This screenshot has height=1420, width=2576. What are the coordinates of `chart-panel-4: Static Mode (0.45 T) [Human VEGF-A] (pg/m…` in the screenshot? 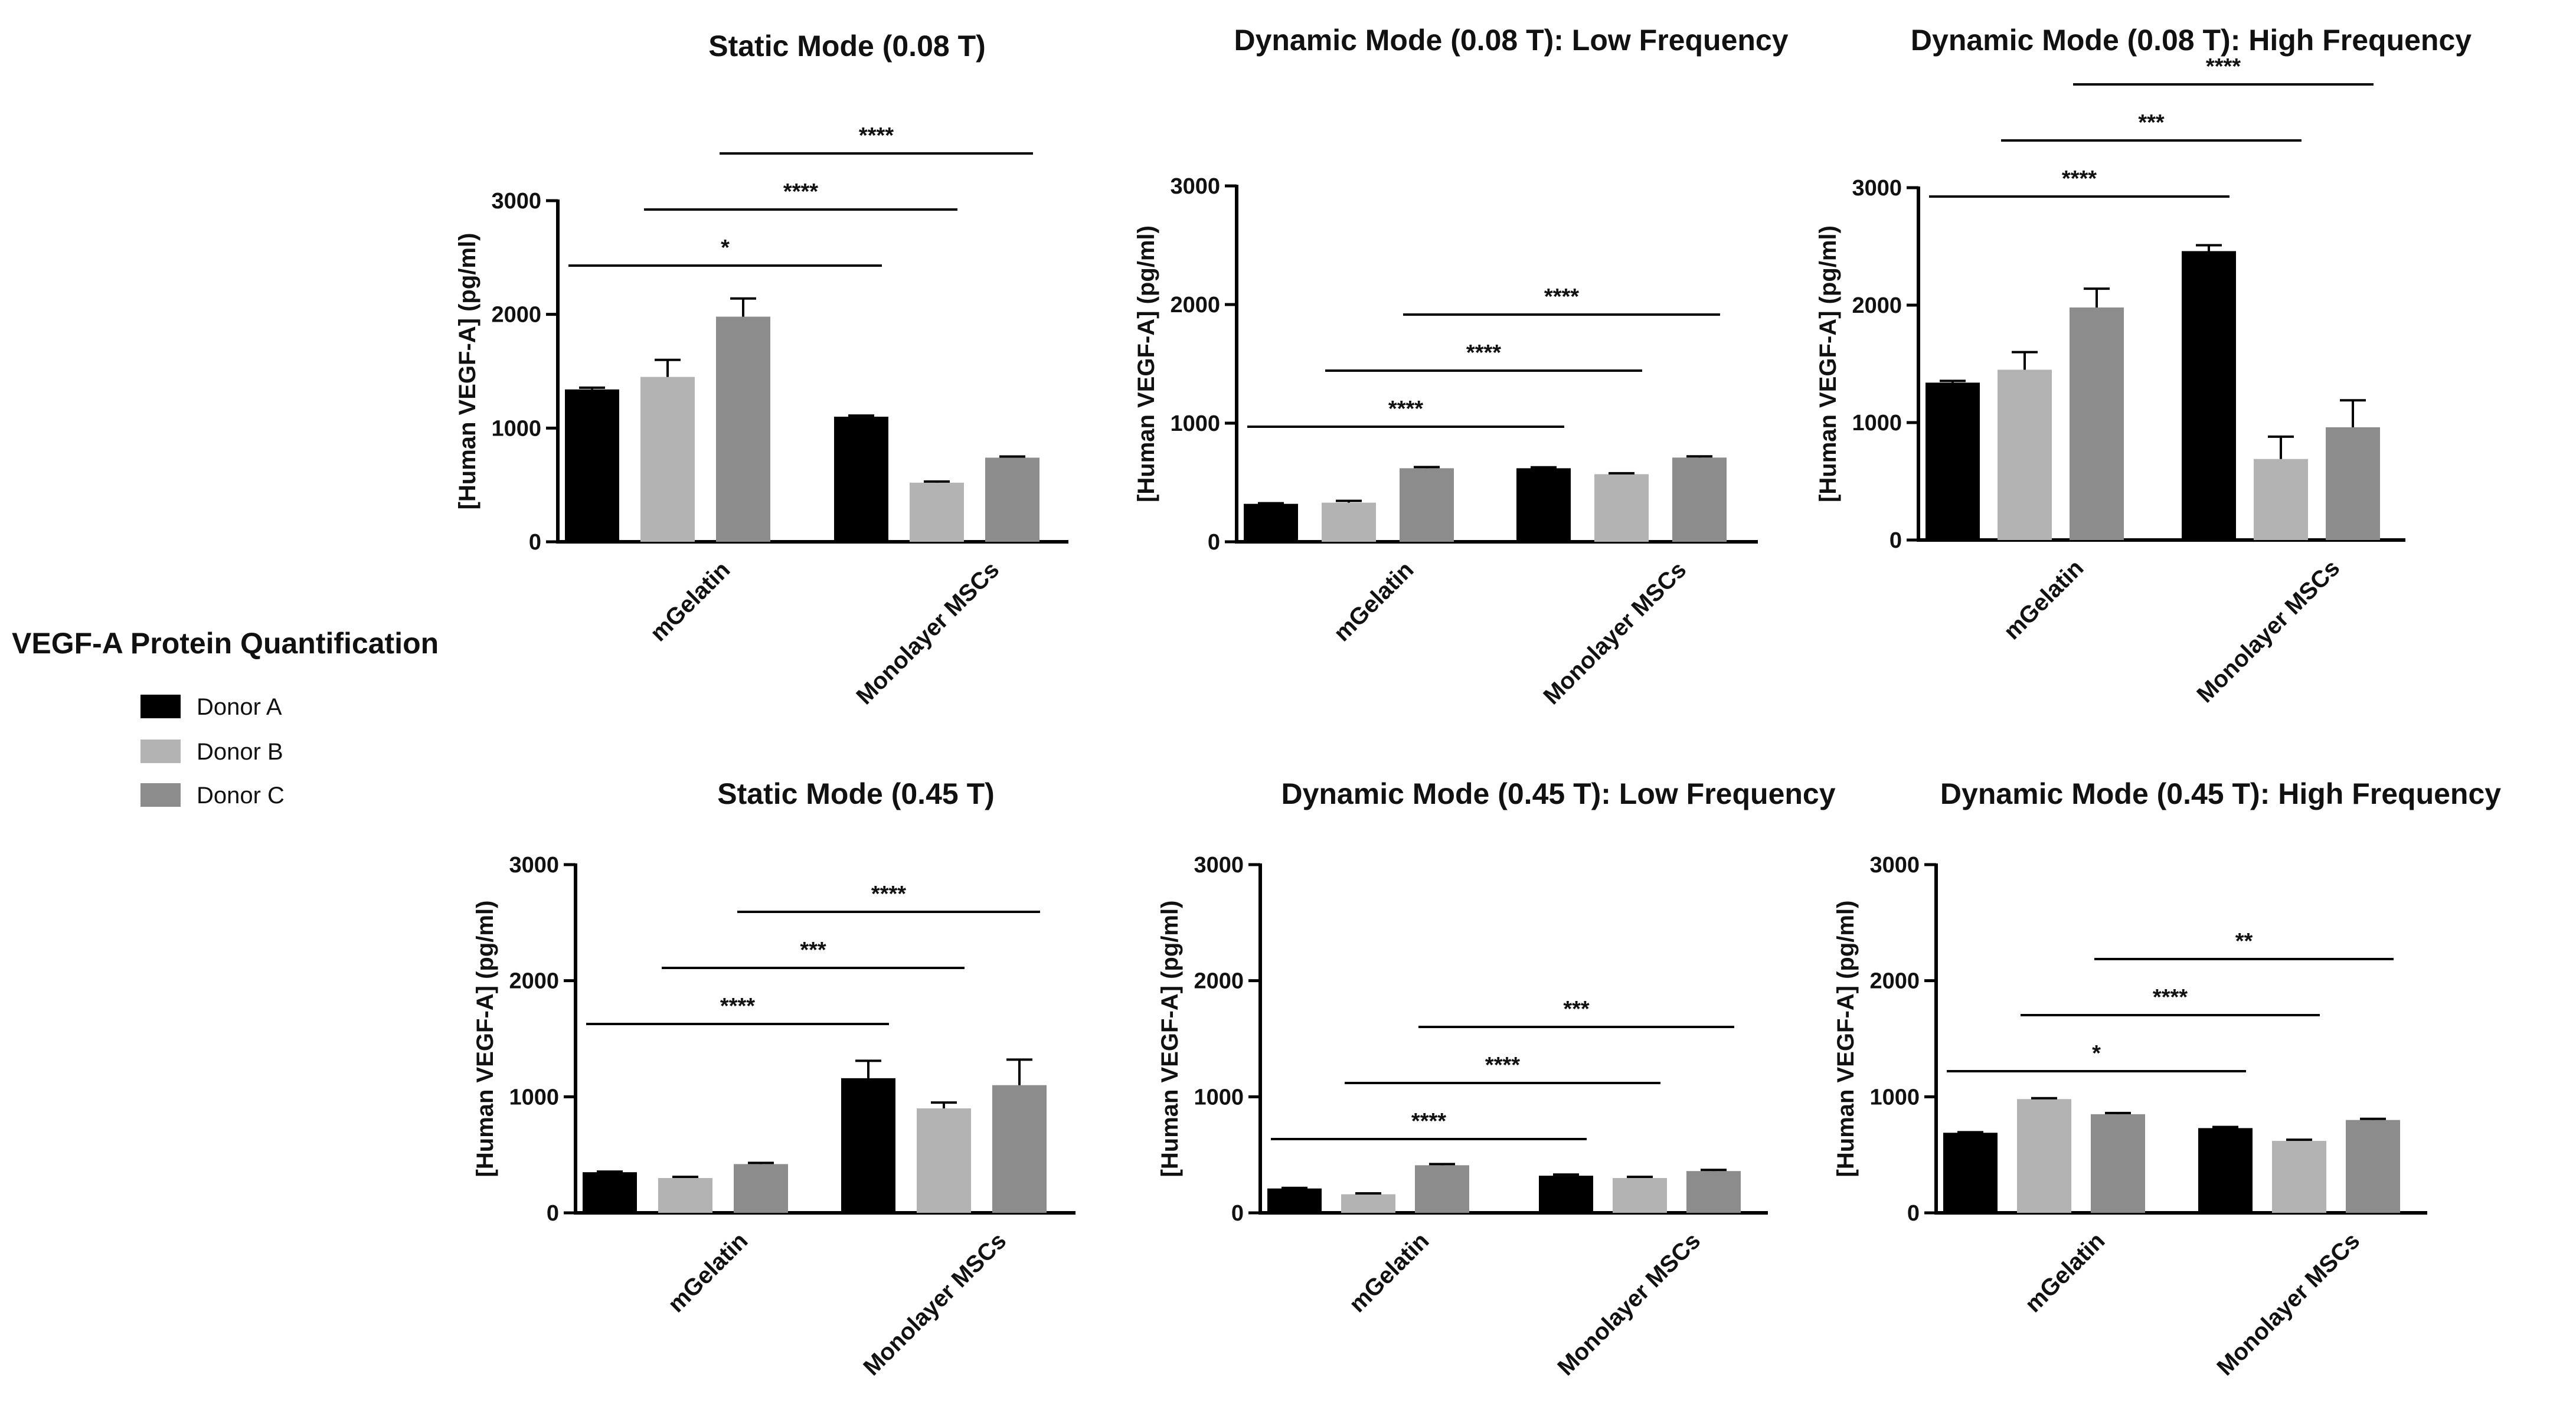 It's located at (773, 1078).